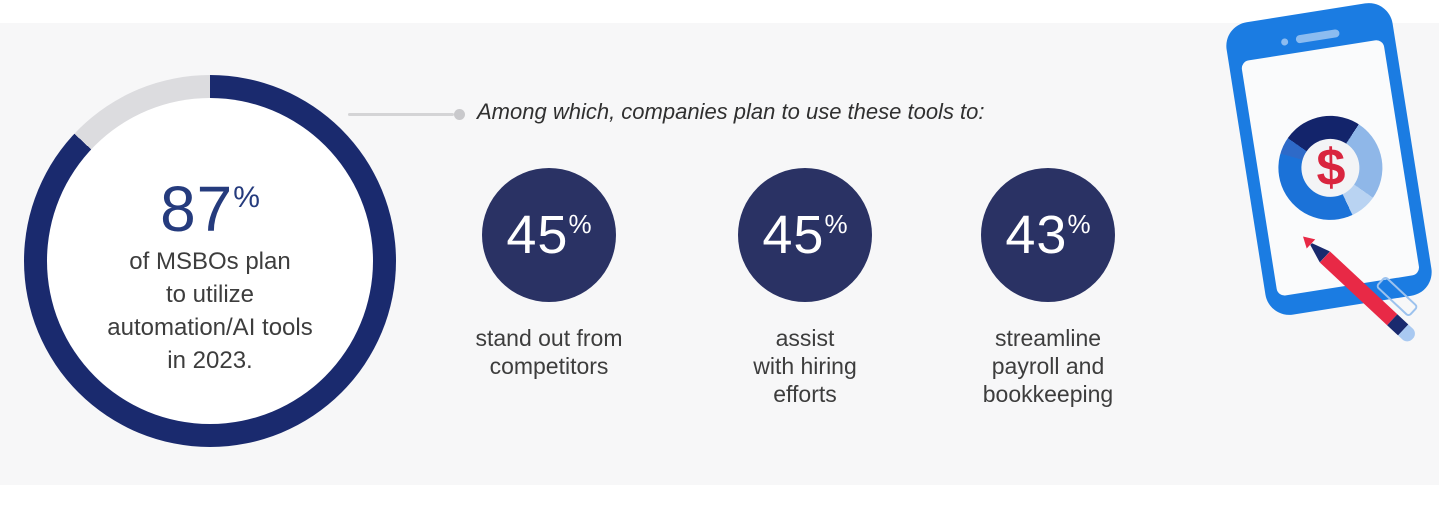 The width and height of the screenshot is (1439, 530). Describe the element at coordinates (197, 208) in the screenshot. I see `hero-value-number: 87` at that location.